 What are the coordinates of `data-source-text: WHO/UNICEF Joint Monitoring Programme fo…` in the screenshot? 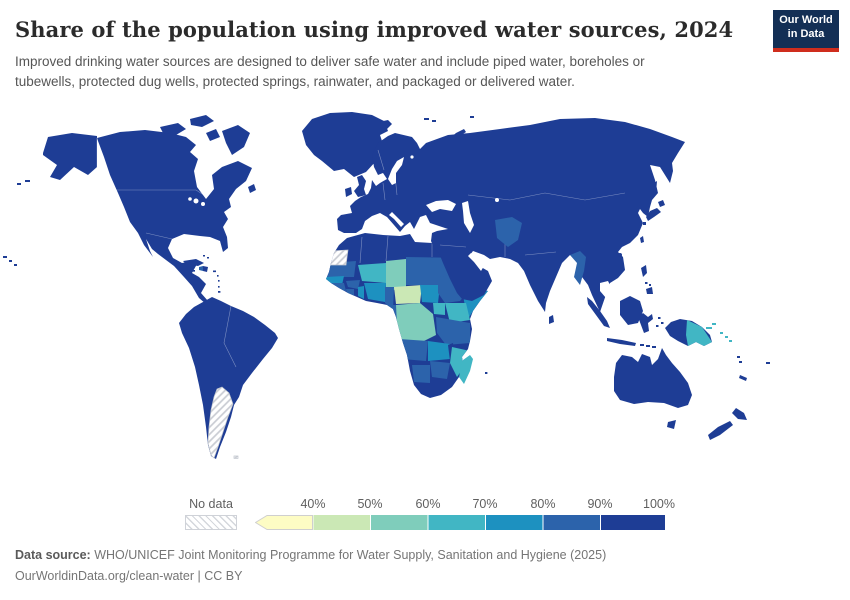 It's located at (350, 555).